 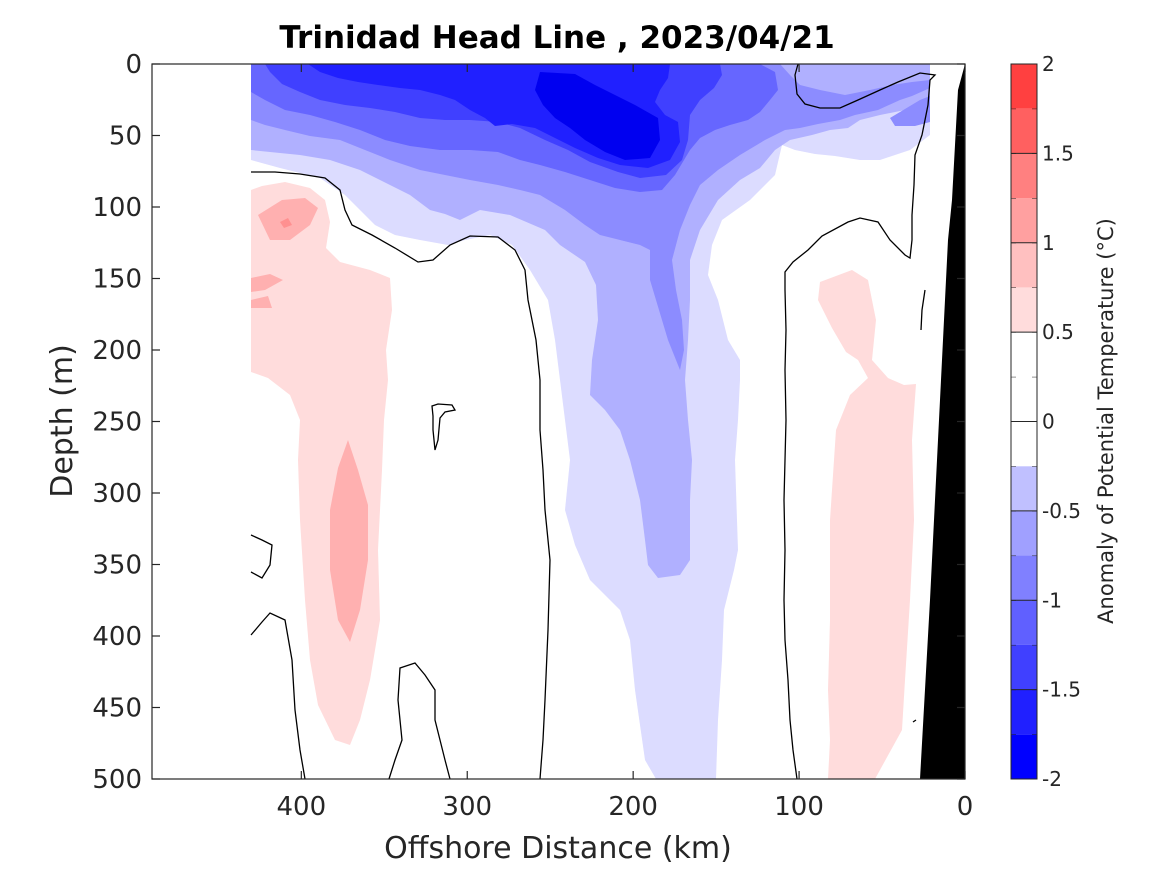 What do you see at coordinates (1058, 153) in the screenshot?
I see `colorbar-tick-label: 1.5` at bounding box center [1058, 153].